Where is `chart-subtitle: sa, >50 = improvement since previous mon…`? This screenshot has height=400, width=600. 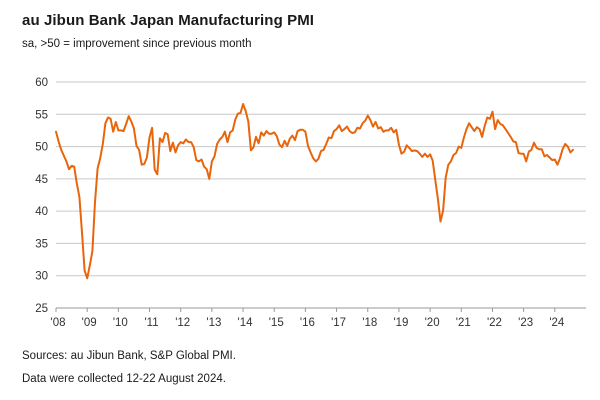 chart-subtitle: sa, >50 = improvement since previous mon… is located at coordinates (137, 44).